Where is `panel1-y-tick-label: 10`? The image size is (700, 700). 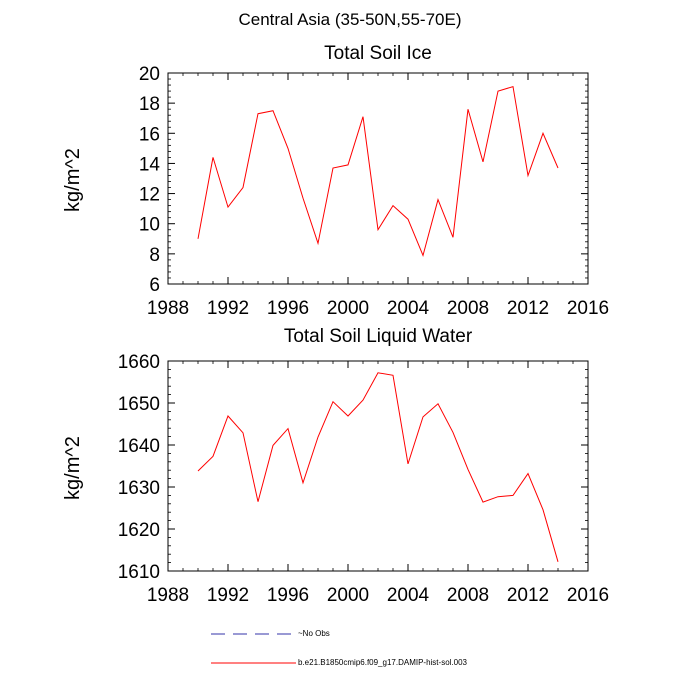
panel1-y-tick-label: 10 is located at coordinates (149, 225).